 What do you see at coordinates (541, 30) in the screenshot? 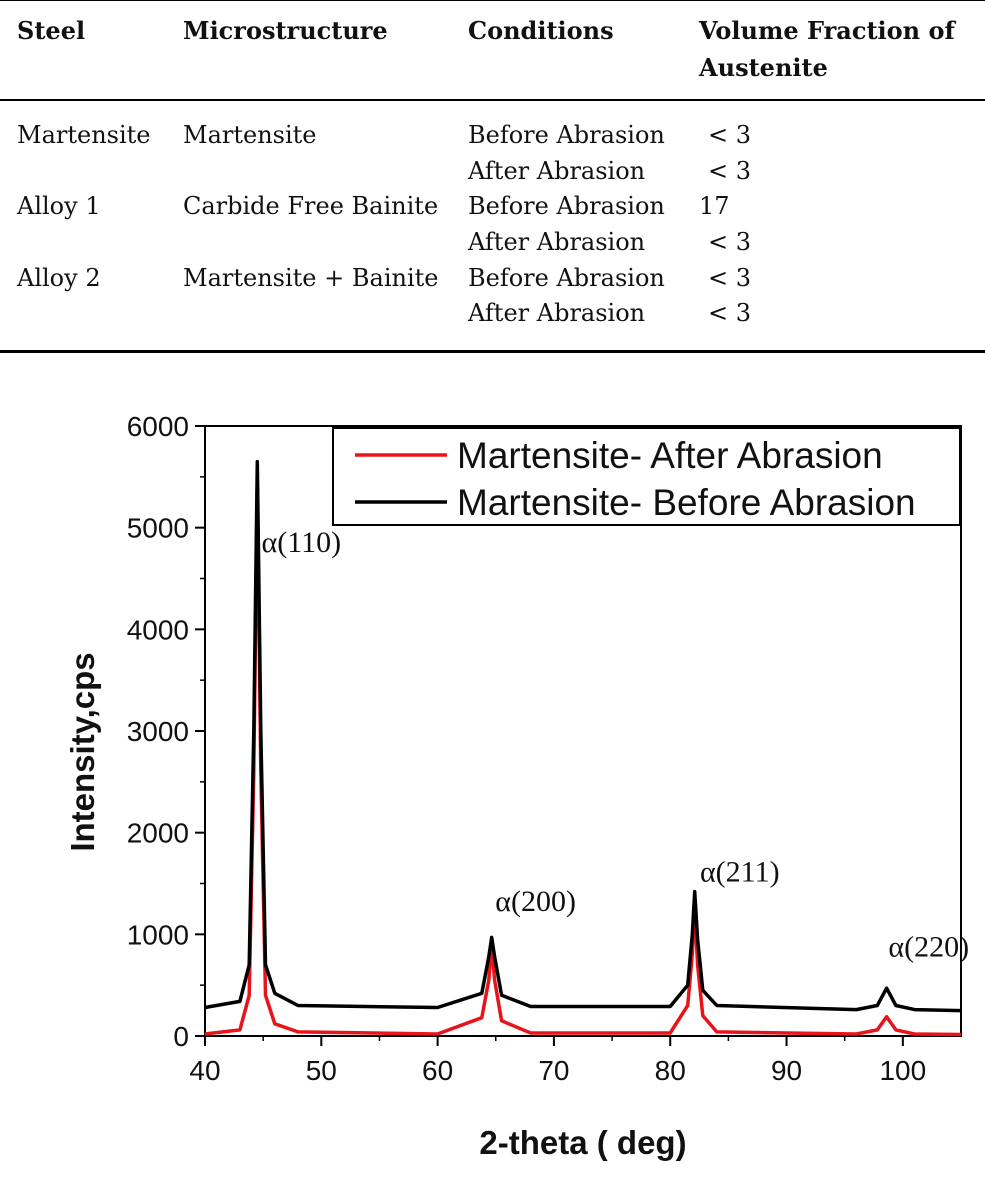
I see `header-conditions: Conditions` at bounding box center [541, 30].